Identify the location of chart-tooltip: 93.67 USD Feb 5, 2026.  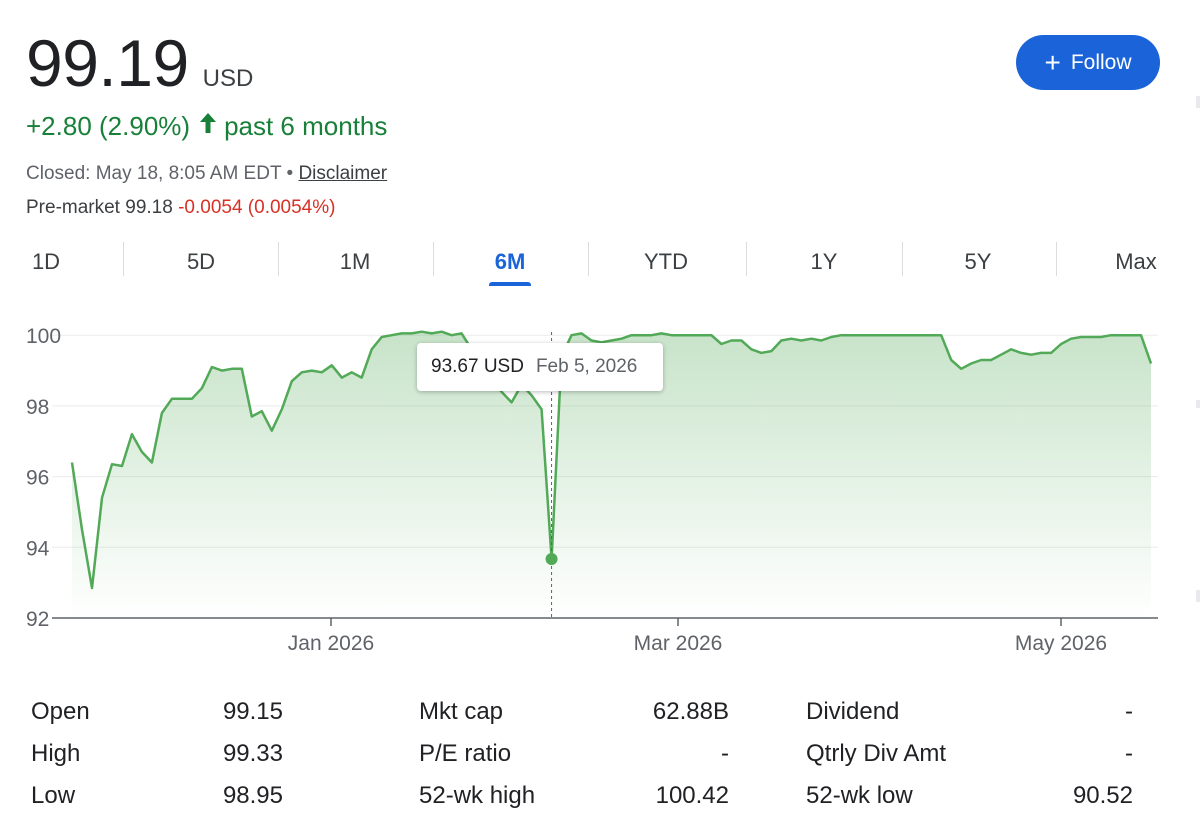
(540, 367).